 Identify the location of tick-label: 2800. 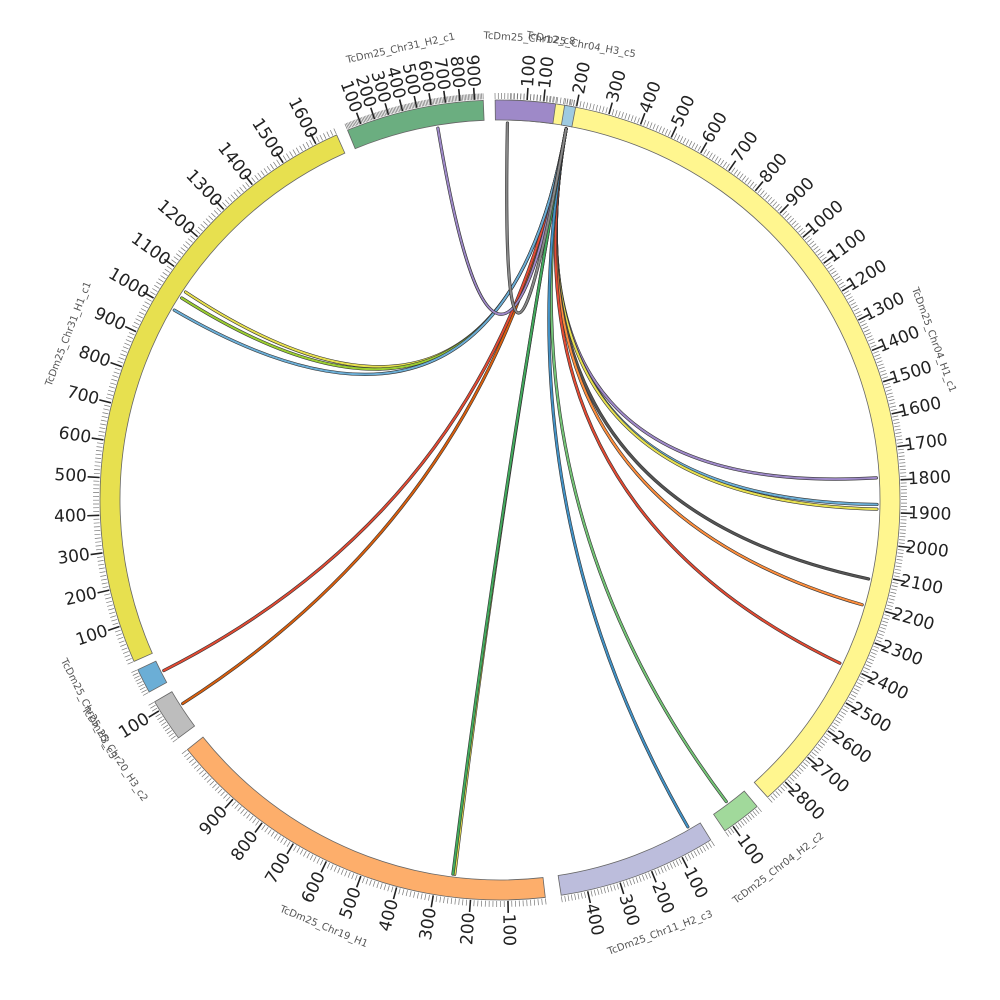
(805, 802).